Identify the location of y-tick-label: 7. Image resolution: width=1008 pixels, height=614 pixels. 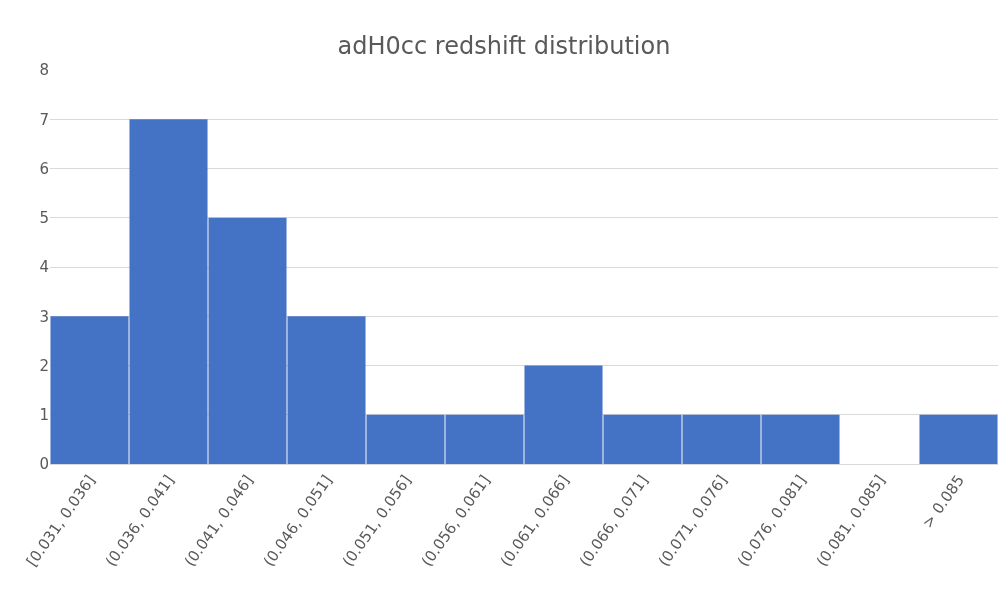
(44, 119).